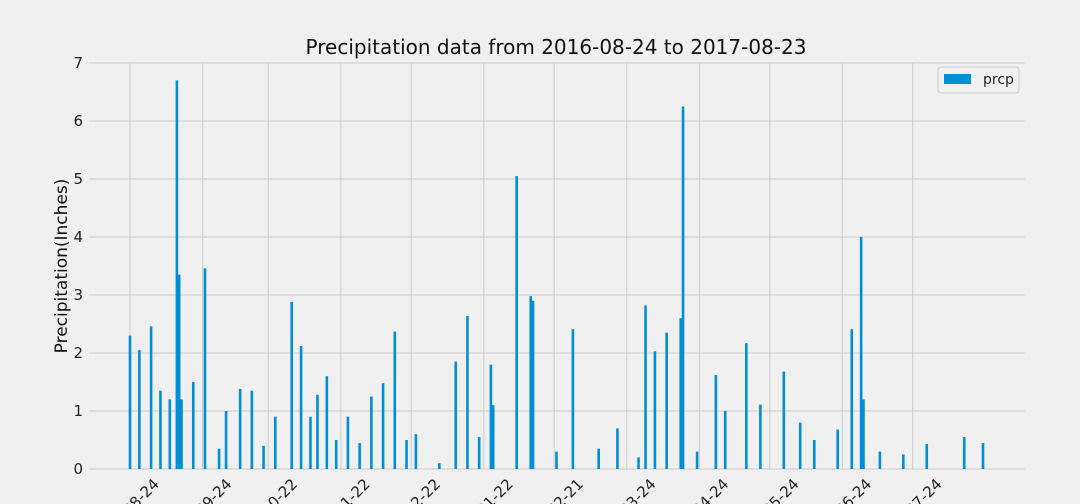  What do you see at coordinates (198, 489) in the screenshot?
I see `x-tick-label: 2016-09-24` at bounding box center [198, 489].